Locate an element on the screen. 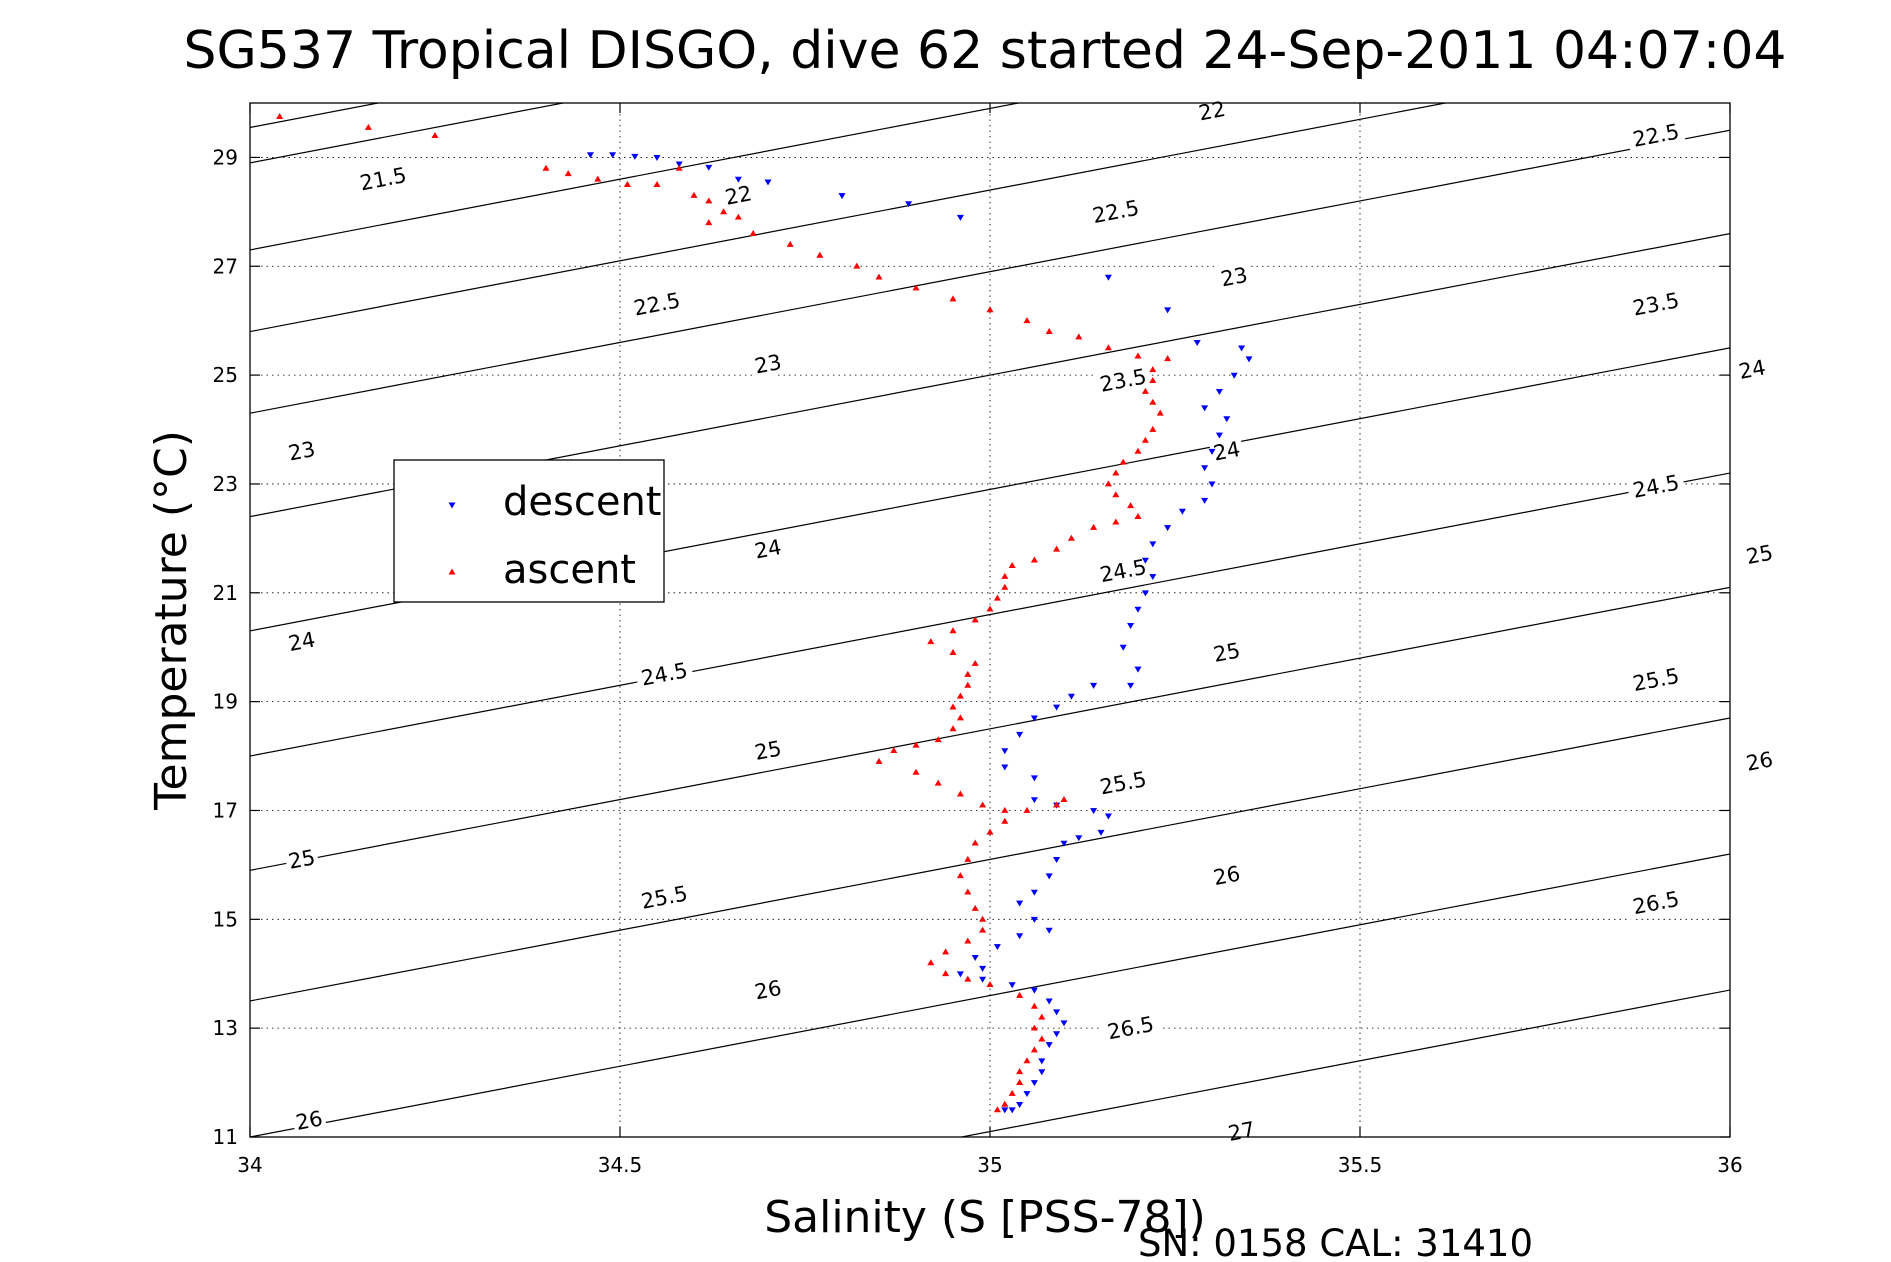 The width and height of the screenshot is (1891, 1262). contour-label: 22 is located at coordinates (1211, 110).